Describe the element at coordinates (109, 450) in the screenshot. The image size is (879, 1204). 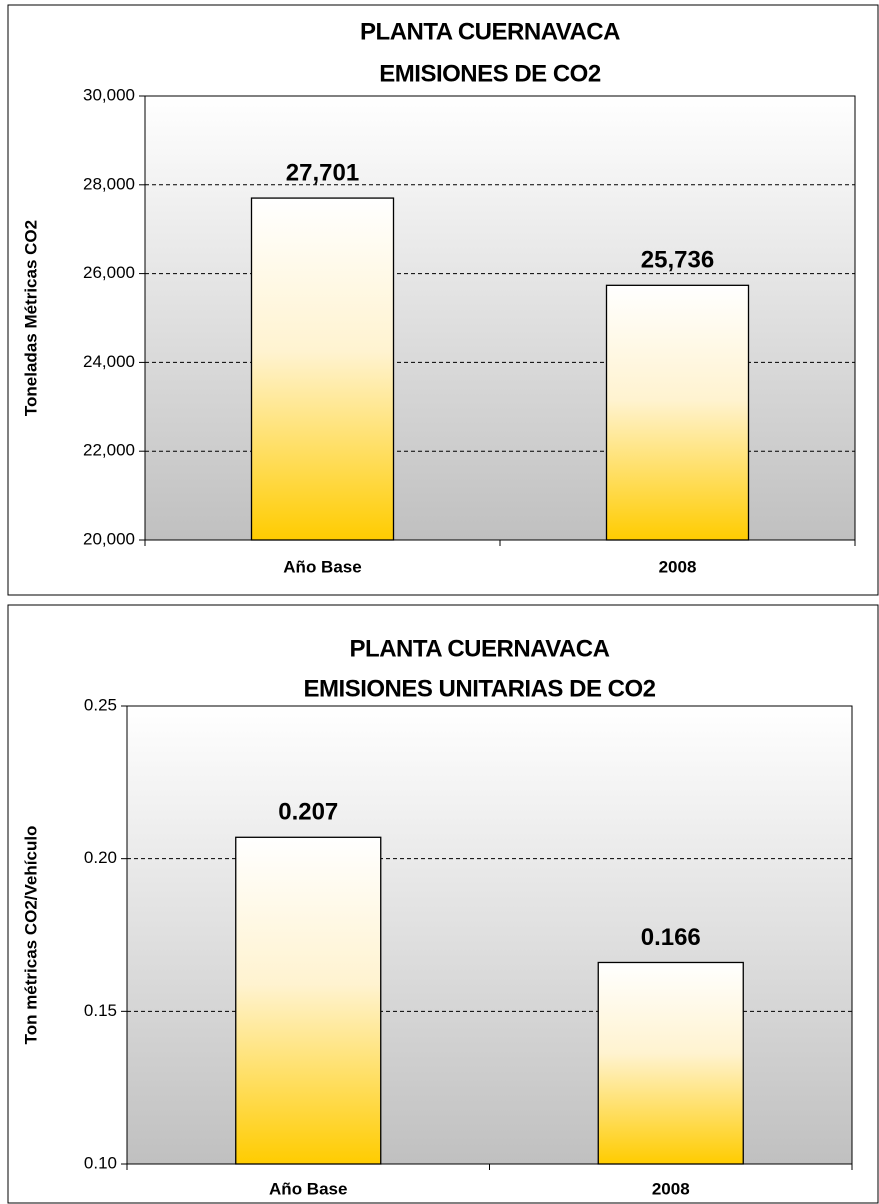
I see `y-tick-label: 22,000` at that location.